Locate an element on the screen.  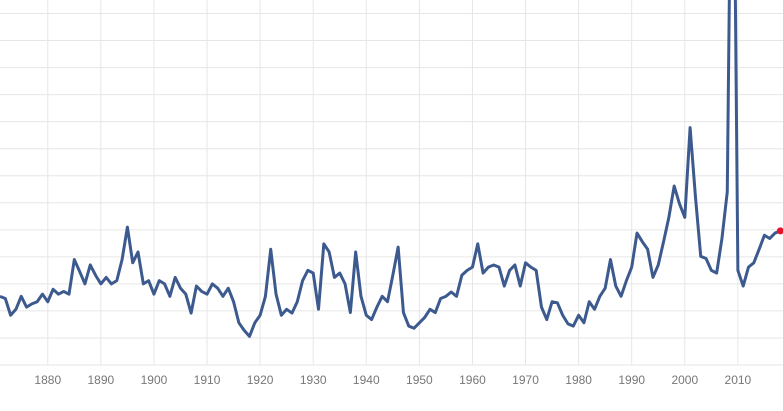
x-tick-label: 1980 is located at coordinates (578, 380).